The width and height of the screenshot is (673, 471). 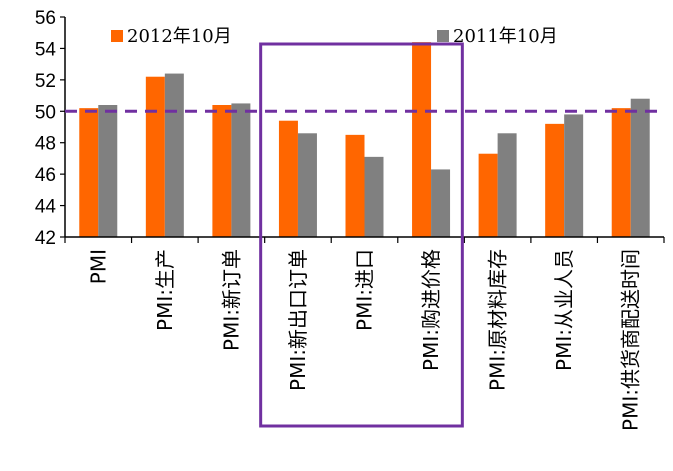 I want to click on y-tick-label-1: 44, so click(x=46, y=207).